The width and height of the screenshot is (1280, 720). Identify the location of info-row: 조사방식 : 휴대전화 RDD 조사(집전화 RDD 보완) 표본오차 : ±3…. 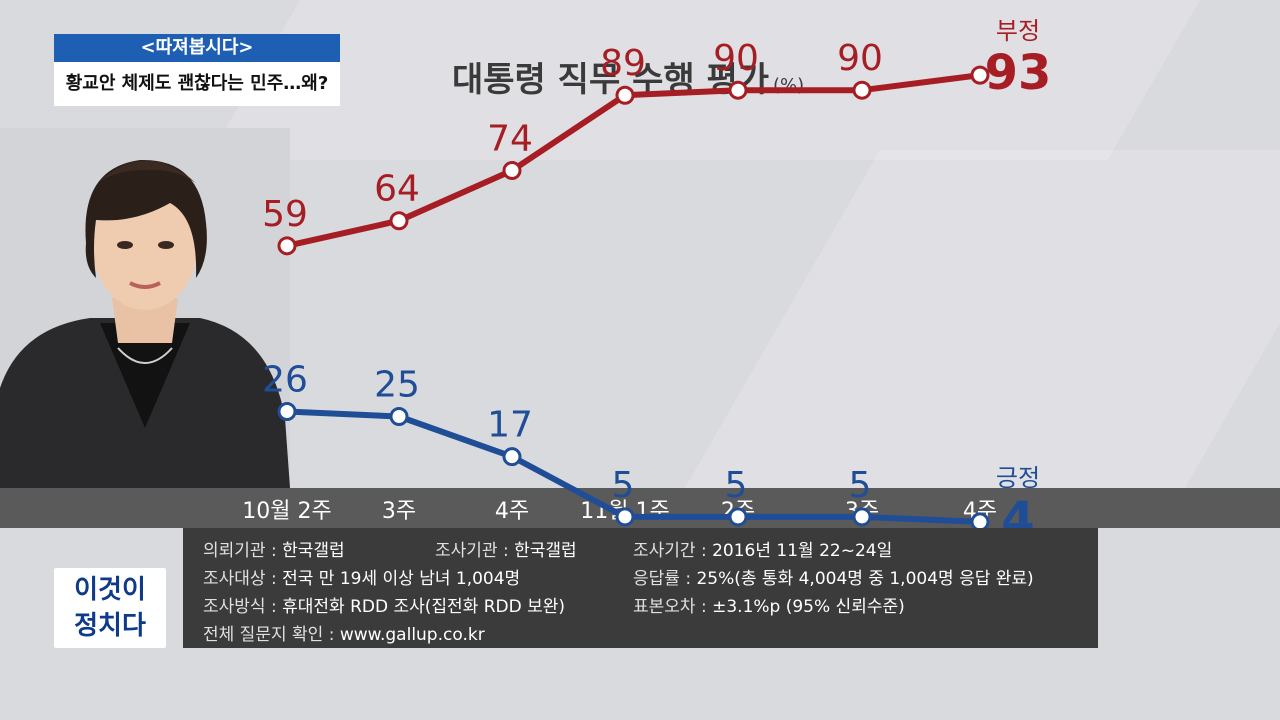
(643, 605).